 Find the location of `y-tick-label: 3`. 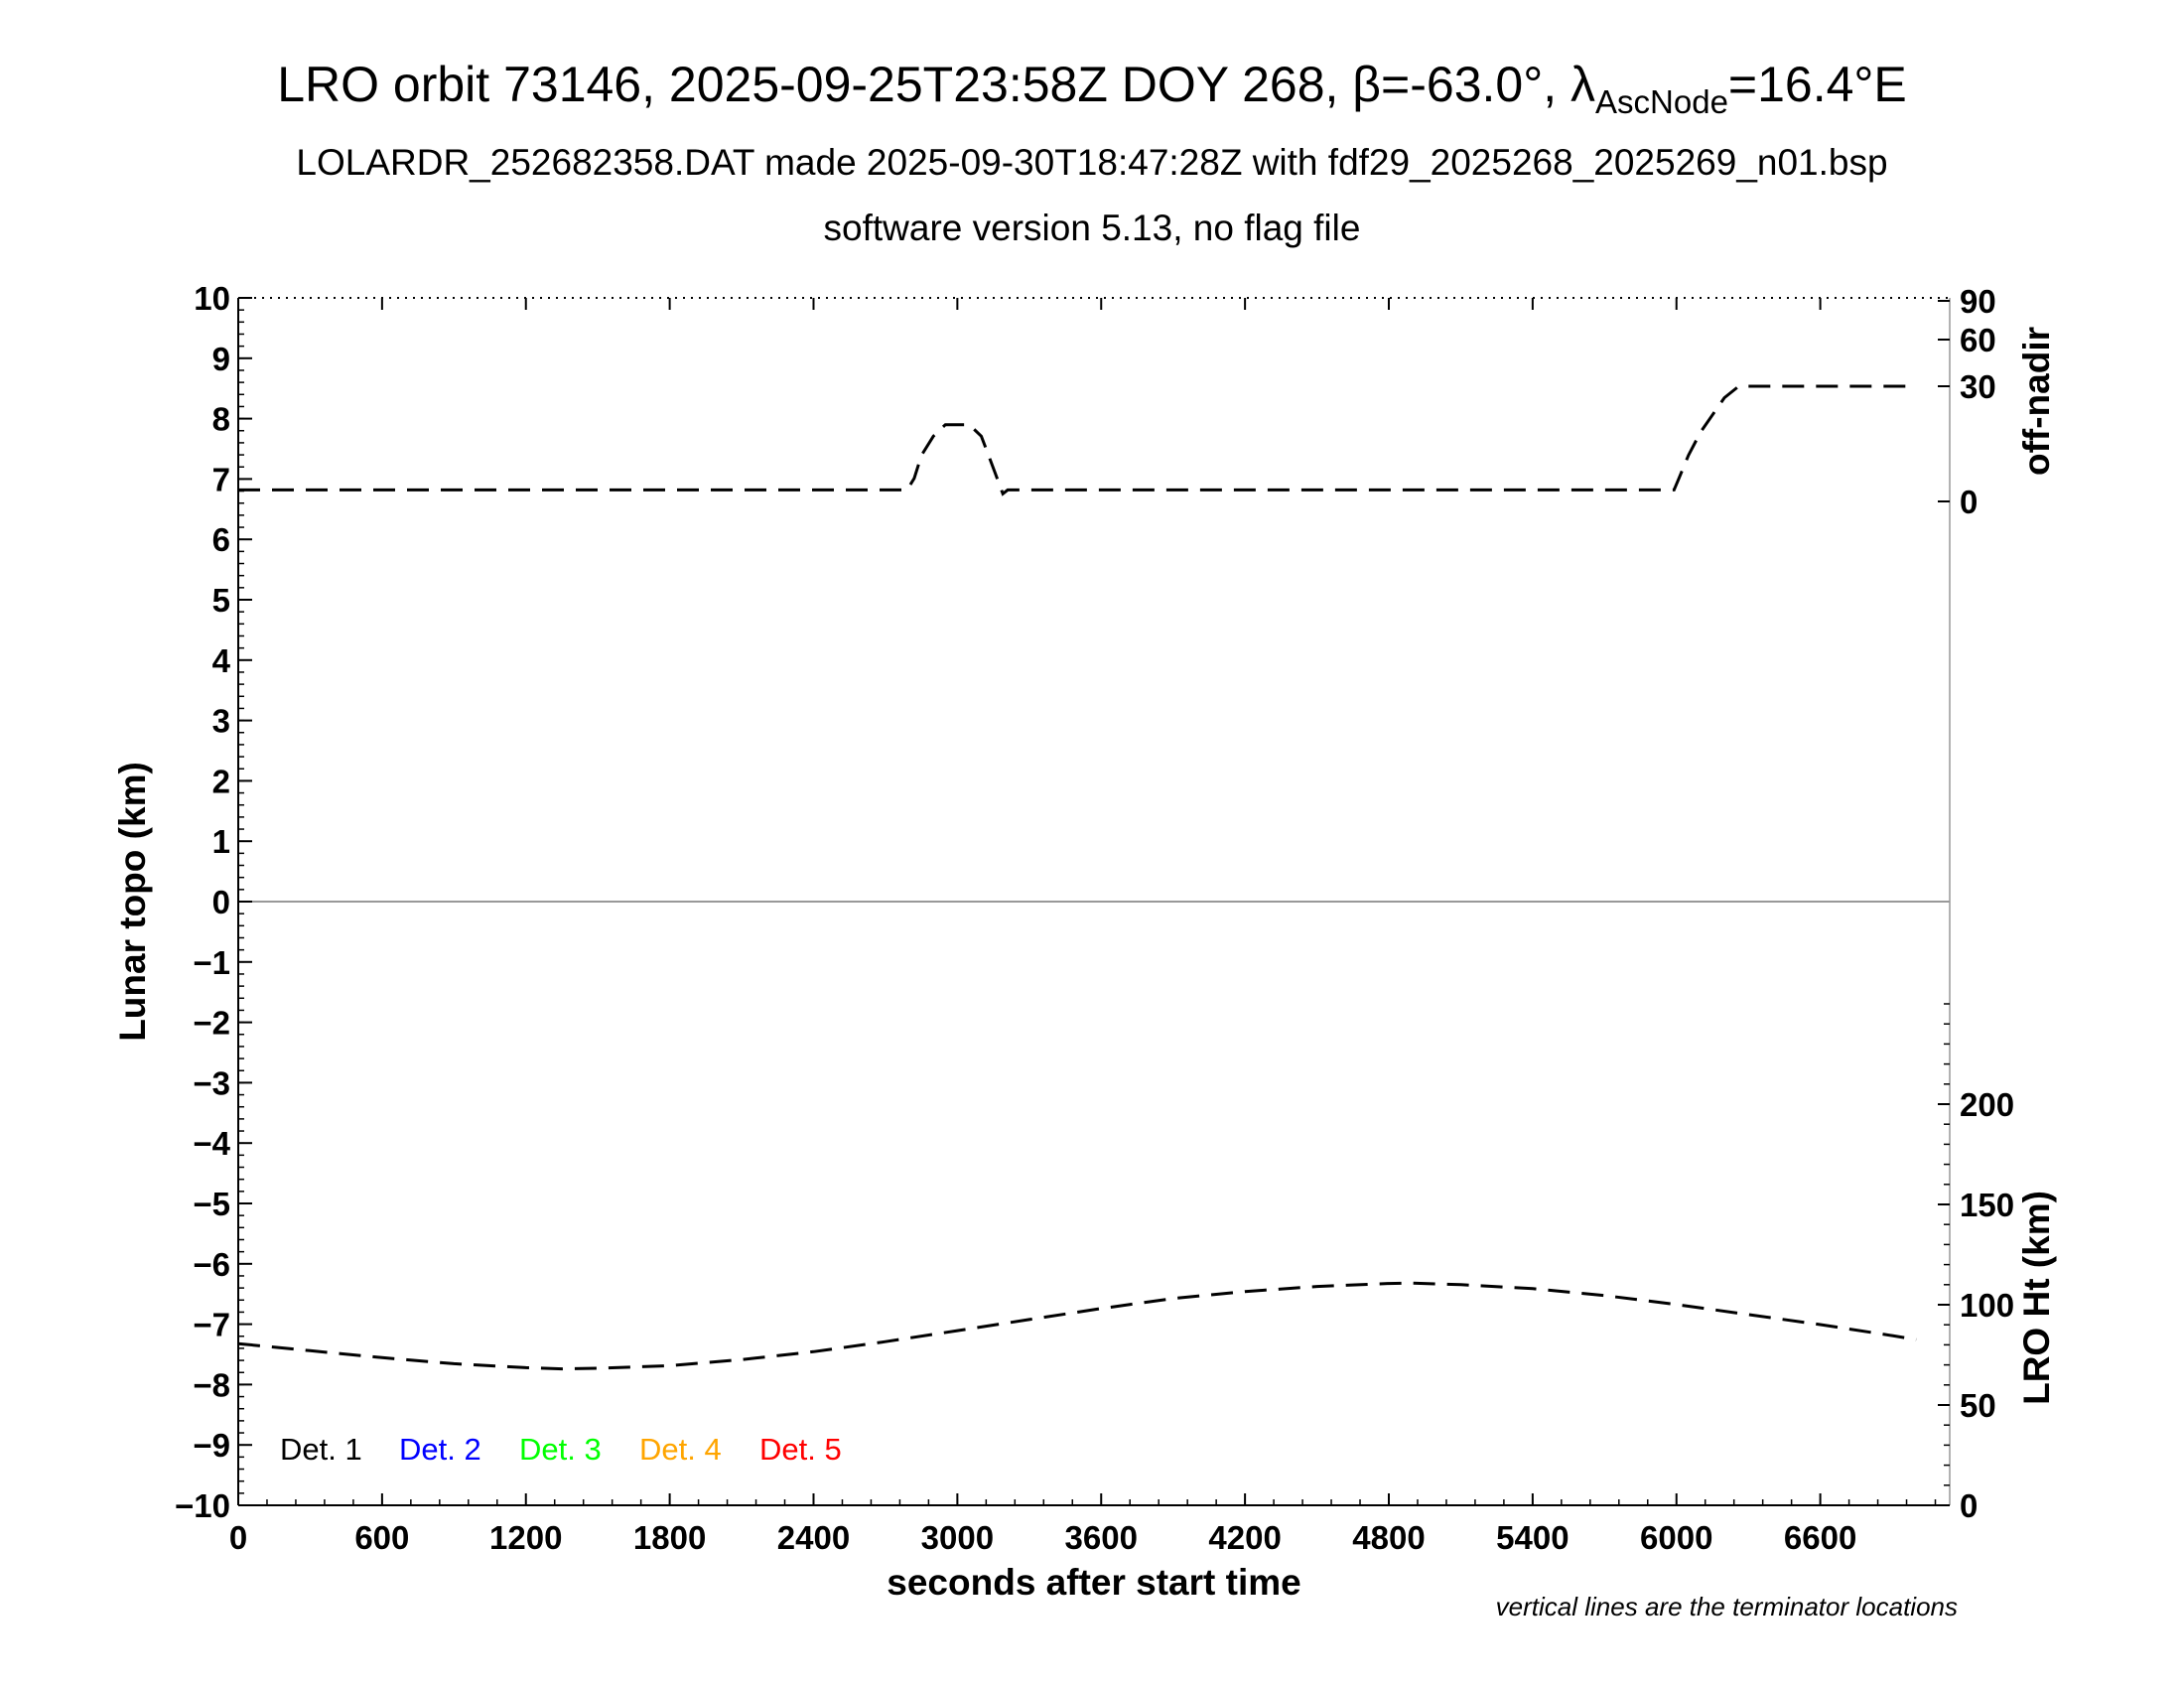

y-tick-label: 3 is located at coordinates (221, 721).